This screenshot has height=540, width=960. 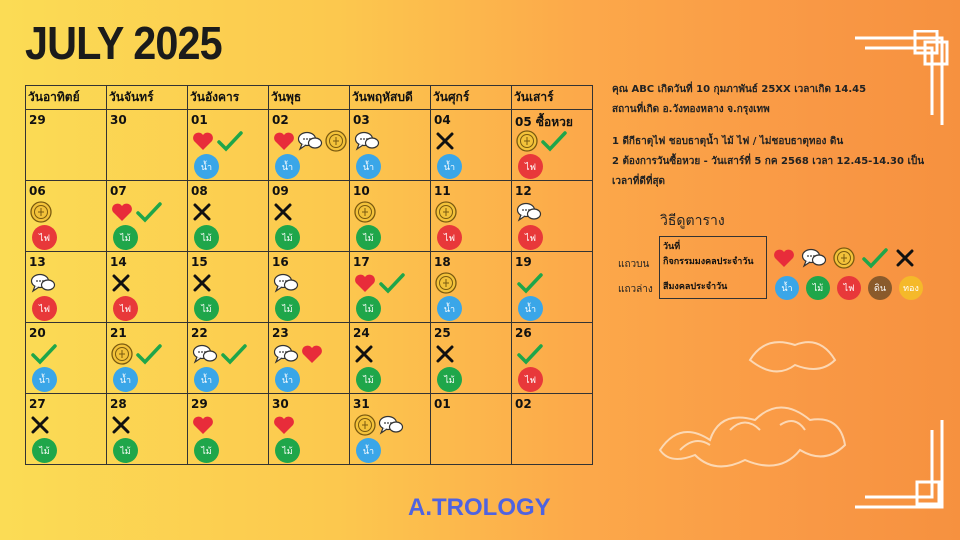 I want to click on calendar-day-cell: 01 น้ำ, so click(x=228, y=145).